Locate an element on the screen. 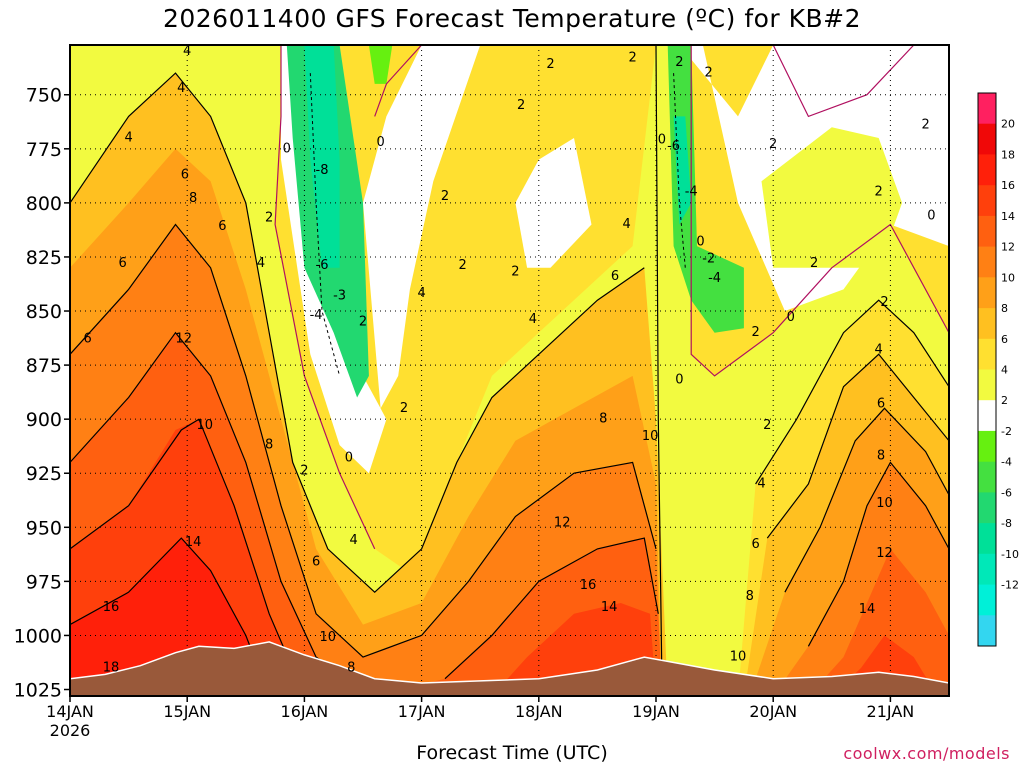 The height and width of the screenshot is (768, 1024). colorbar-label: 16 is located at coordinates (1008, 185).